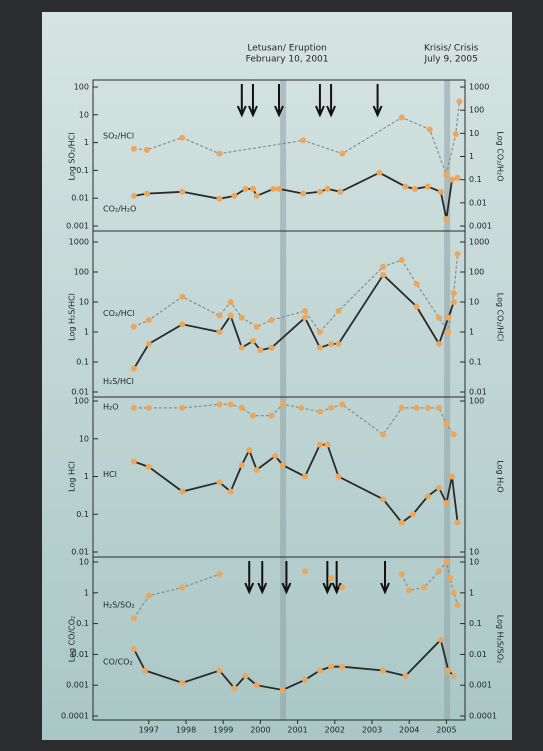  I want to click on event-label: February 10, 2001, so click(287, 60).